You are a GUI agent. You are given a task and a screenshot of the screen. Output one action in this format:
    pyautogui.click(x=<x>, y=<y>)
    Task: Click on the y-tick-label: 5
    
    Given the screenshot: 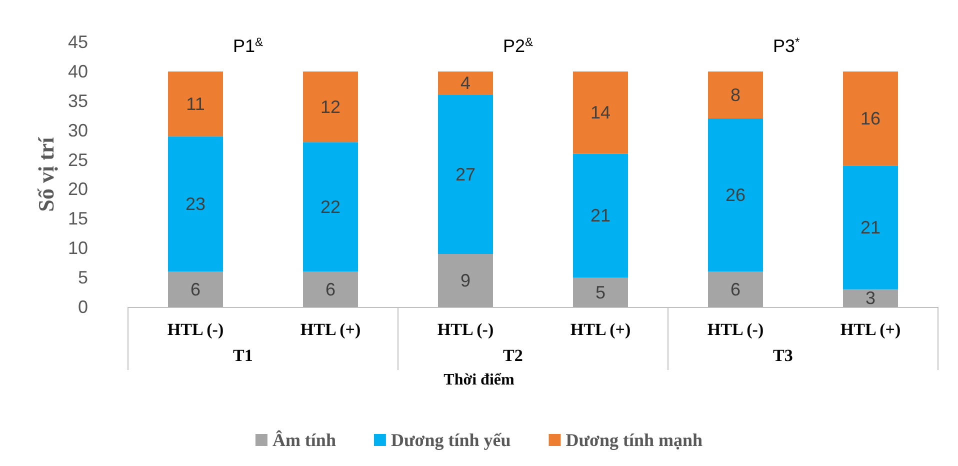 What is the action you would take?
    pyautogui.click(x=83, y=278)
    